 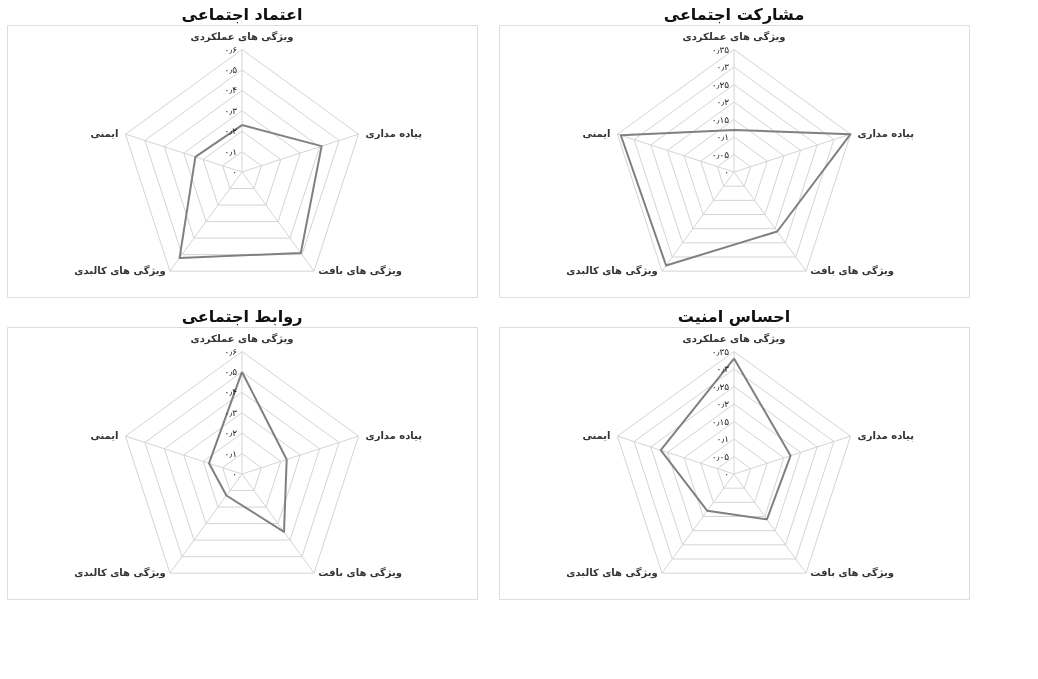 I want to click on y-tick-label: ۰٫۴, so click(x=231, y=90).